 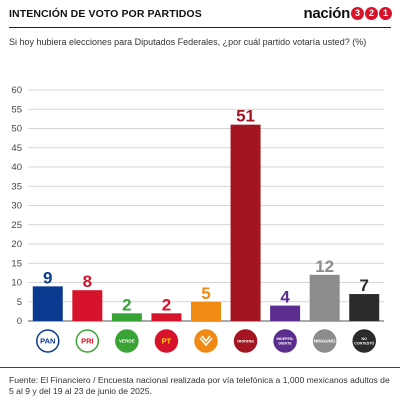 I want to click on party-logo-label: PAN, so click(x=47, y=341).